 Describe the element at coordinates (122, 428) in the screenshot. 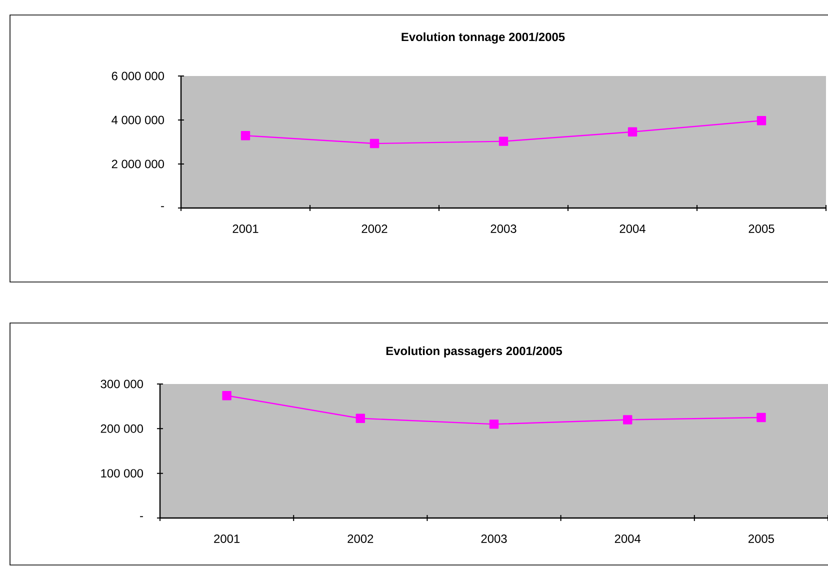

I see `y-tick-label: 200 000` at that location.